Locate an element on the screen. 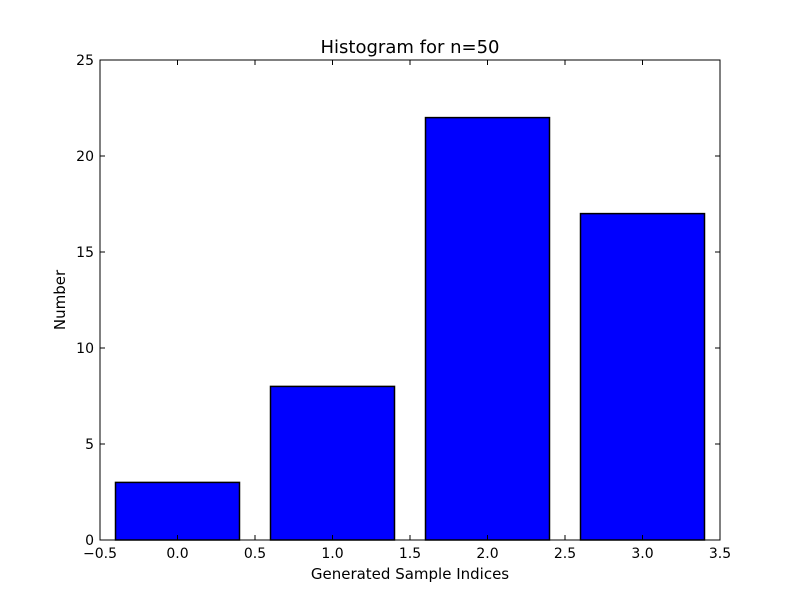 The width and height of the screenshot is (800, 600). x-tick-label-1: 0.0 is located at coordinates (177, 554).